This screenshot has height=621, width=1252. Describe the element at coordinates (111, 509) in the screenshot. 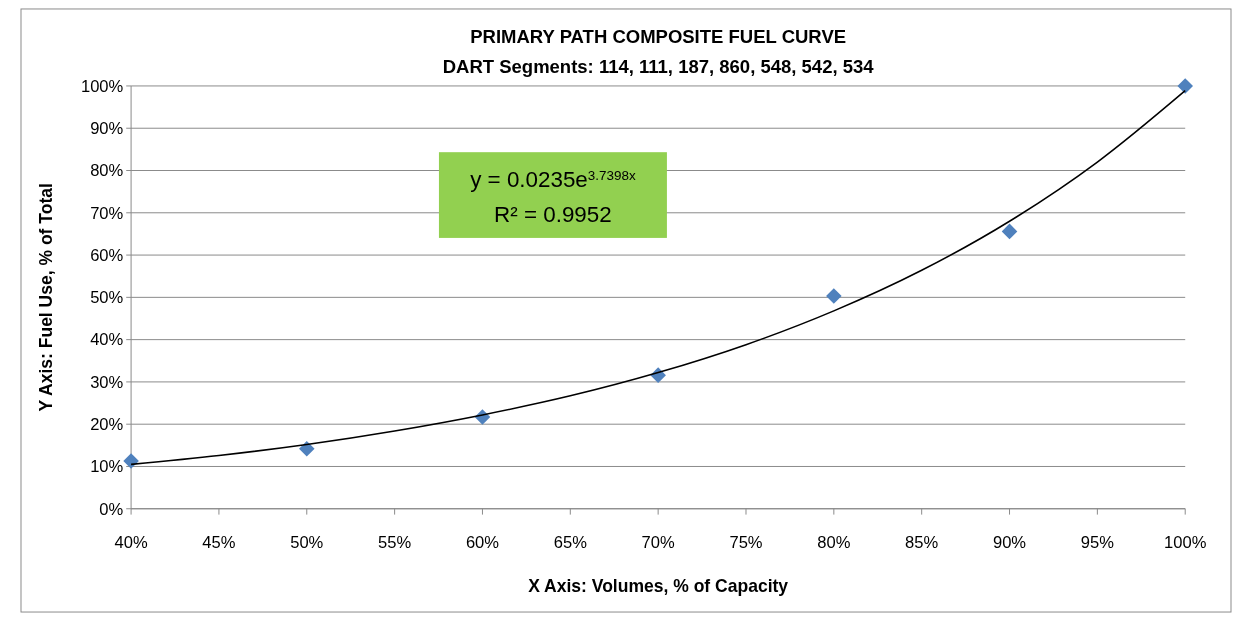

I see `y-tick-label: 0%` at that location.